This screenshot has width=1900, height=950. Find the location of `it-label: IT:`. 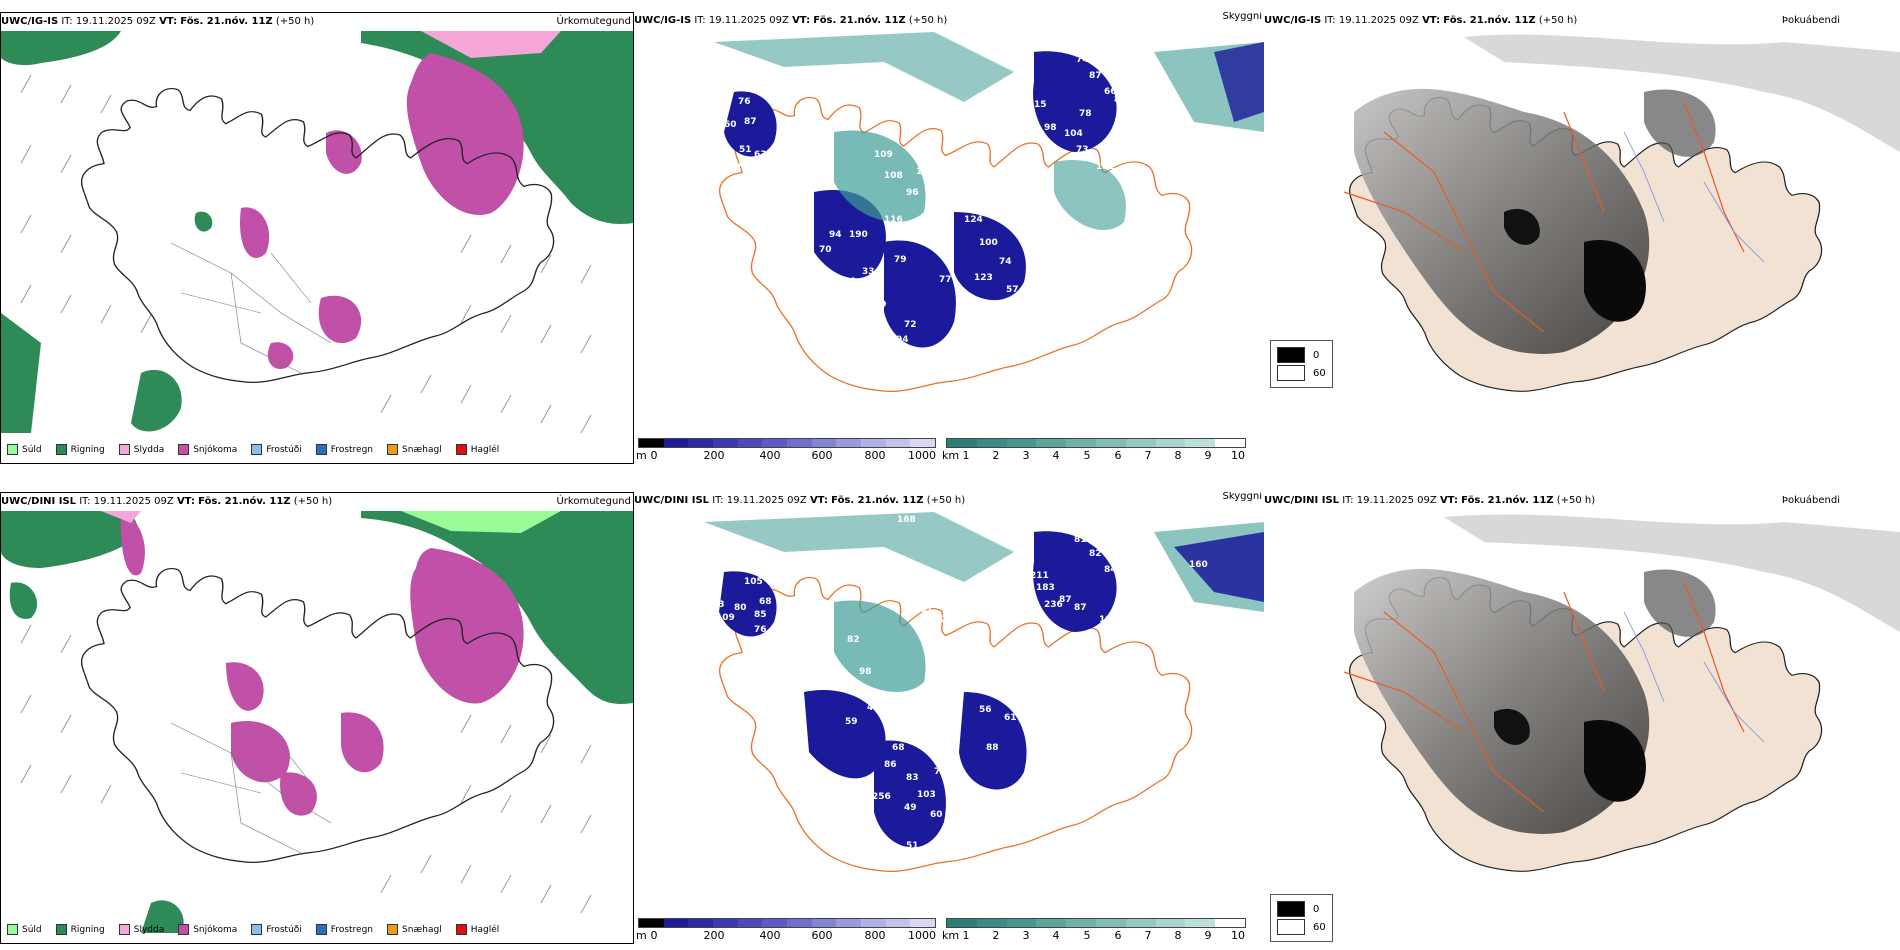

it-label: IT: is located at coordinates (1330, 20).